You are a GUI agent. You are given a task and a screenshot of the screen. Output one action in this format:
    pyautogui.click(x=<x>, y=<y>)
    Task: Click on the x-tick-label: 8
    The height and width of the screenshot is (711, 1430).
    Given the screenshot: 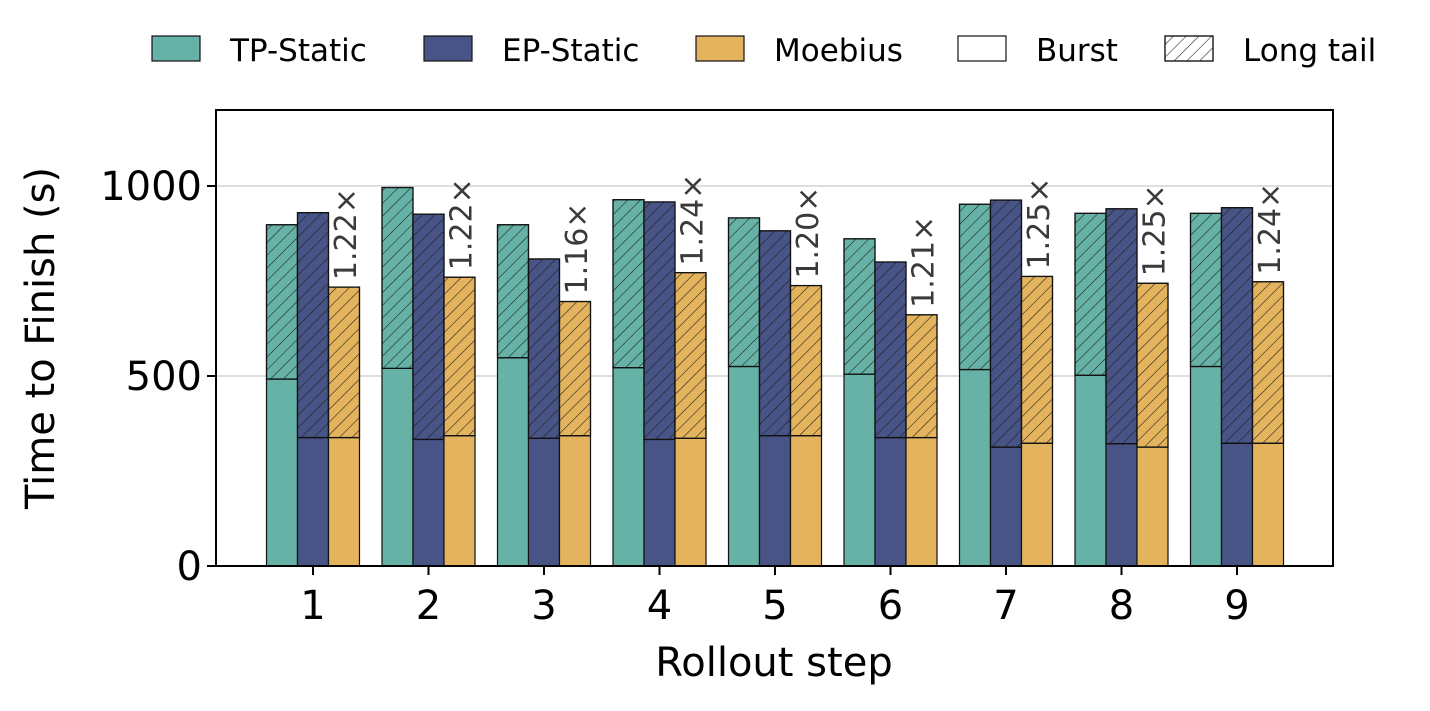 What is the action you would take?
    pyautogui.click(x=1121, y=606)
    